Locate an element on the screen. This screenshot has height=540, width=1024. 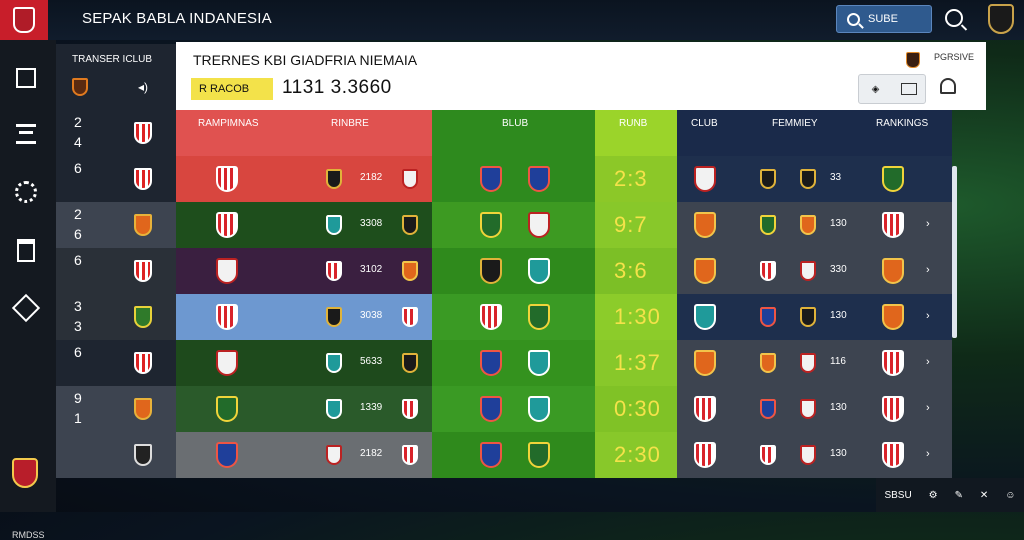
column-header: RANKINGS is located at coordinates (902, 123).